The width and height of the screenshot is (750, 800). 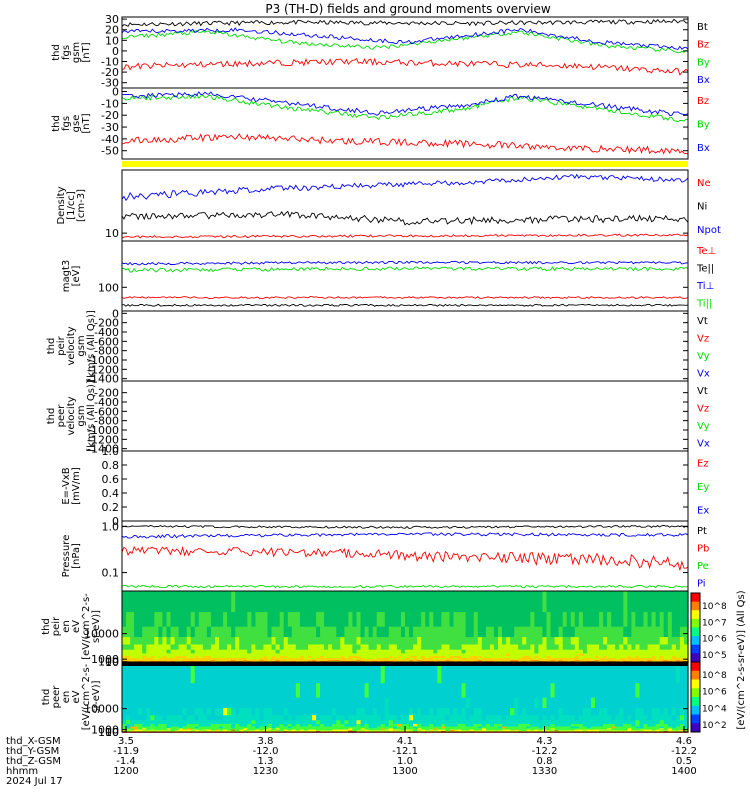 I want to click on y-axis-label: Pressure [nPa], so click(x=71, y=556).